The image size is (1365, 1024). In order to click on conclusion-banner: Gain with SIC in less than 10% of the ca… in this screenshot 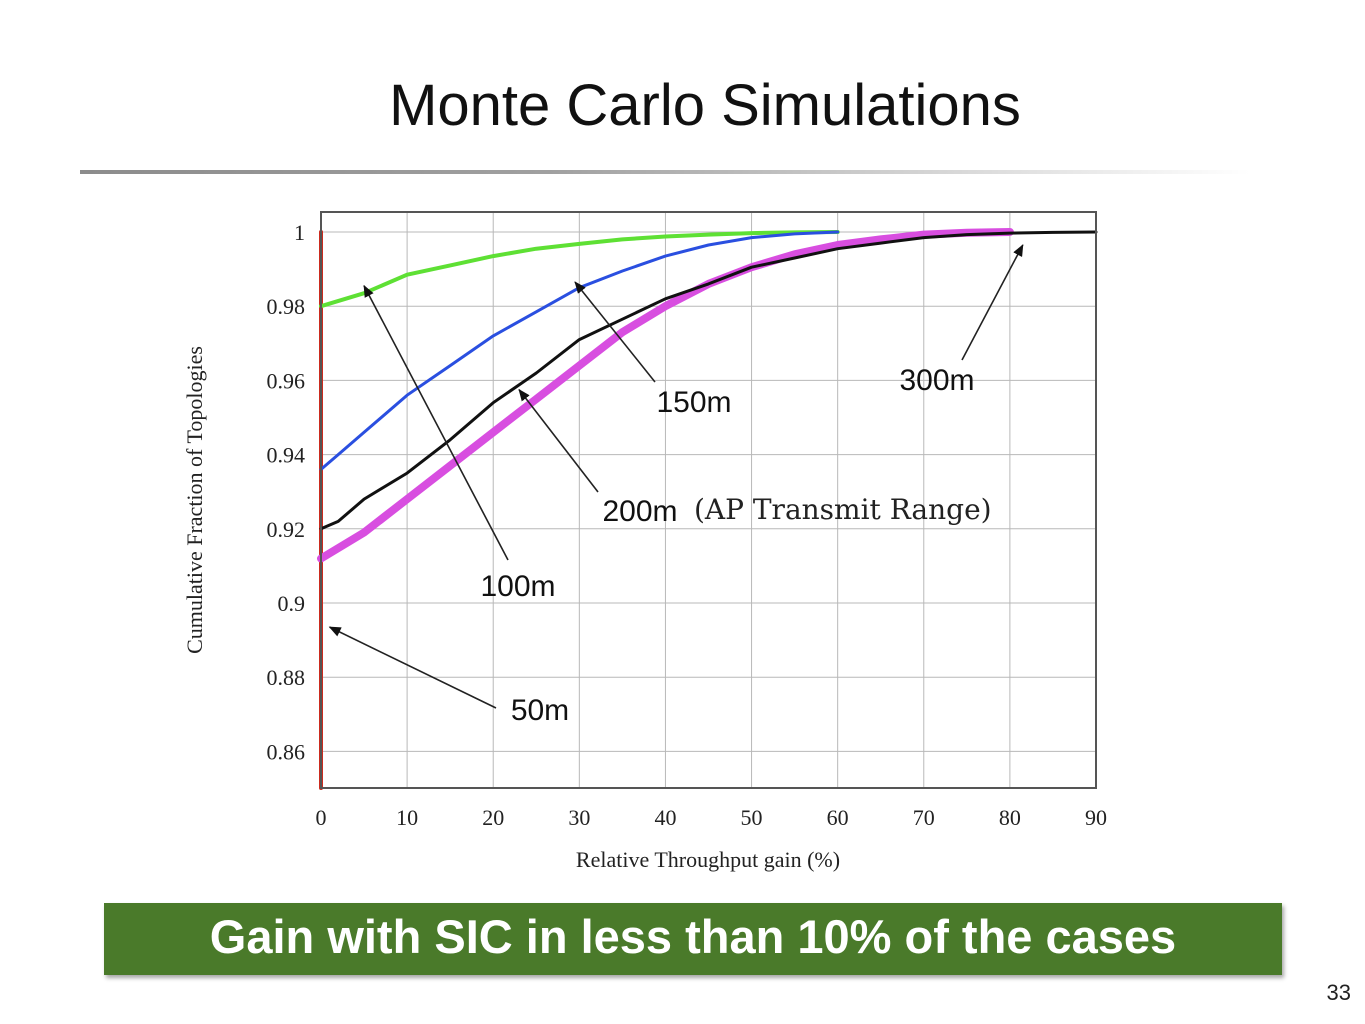, I will do `click(693, 939)`.